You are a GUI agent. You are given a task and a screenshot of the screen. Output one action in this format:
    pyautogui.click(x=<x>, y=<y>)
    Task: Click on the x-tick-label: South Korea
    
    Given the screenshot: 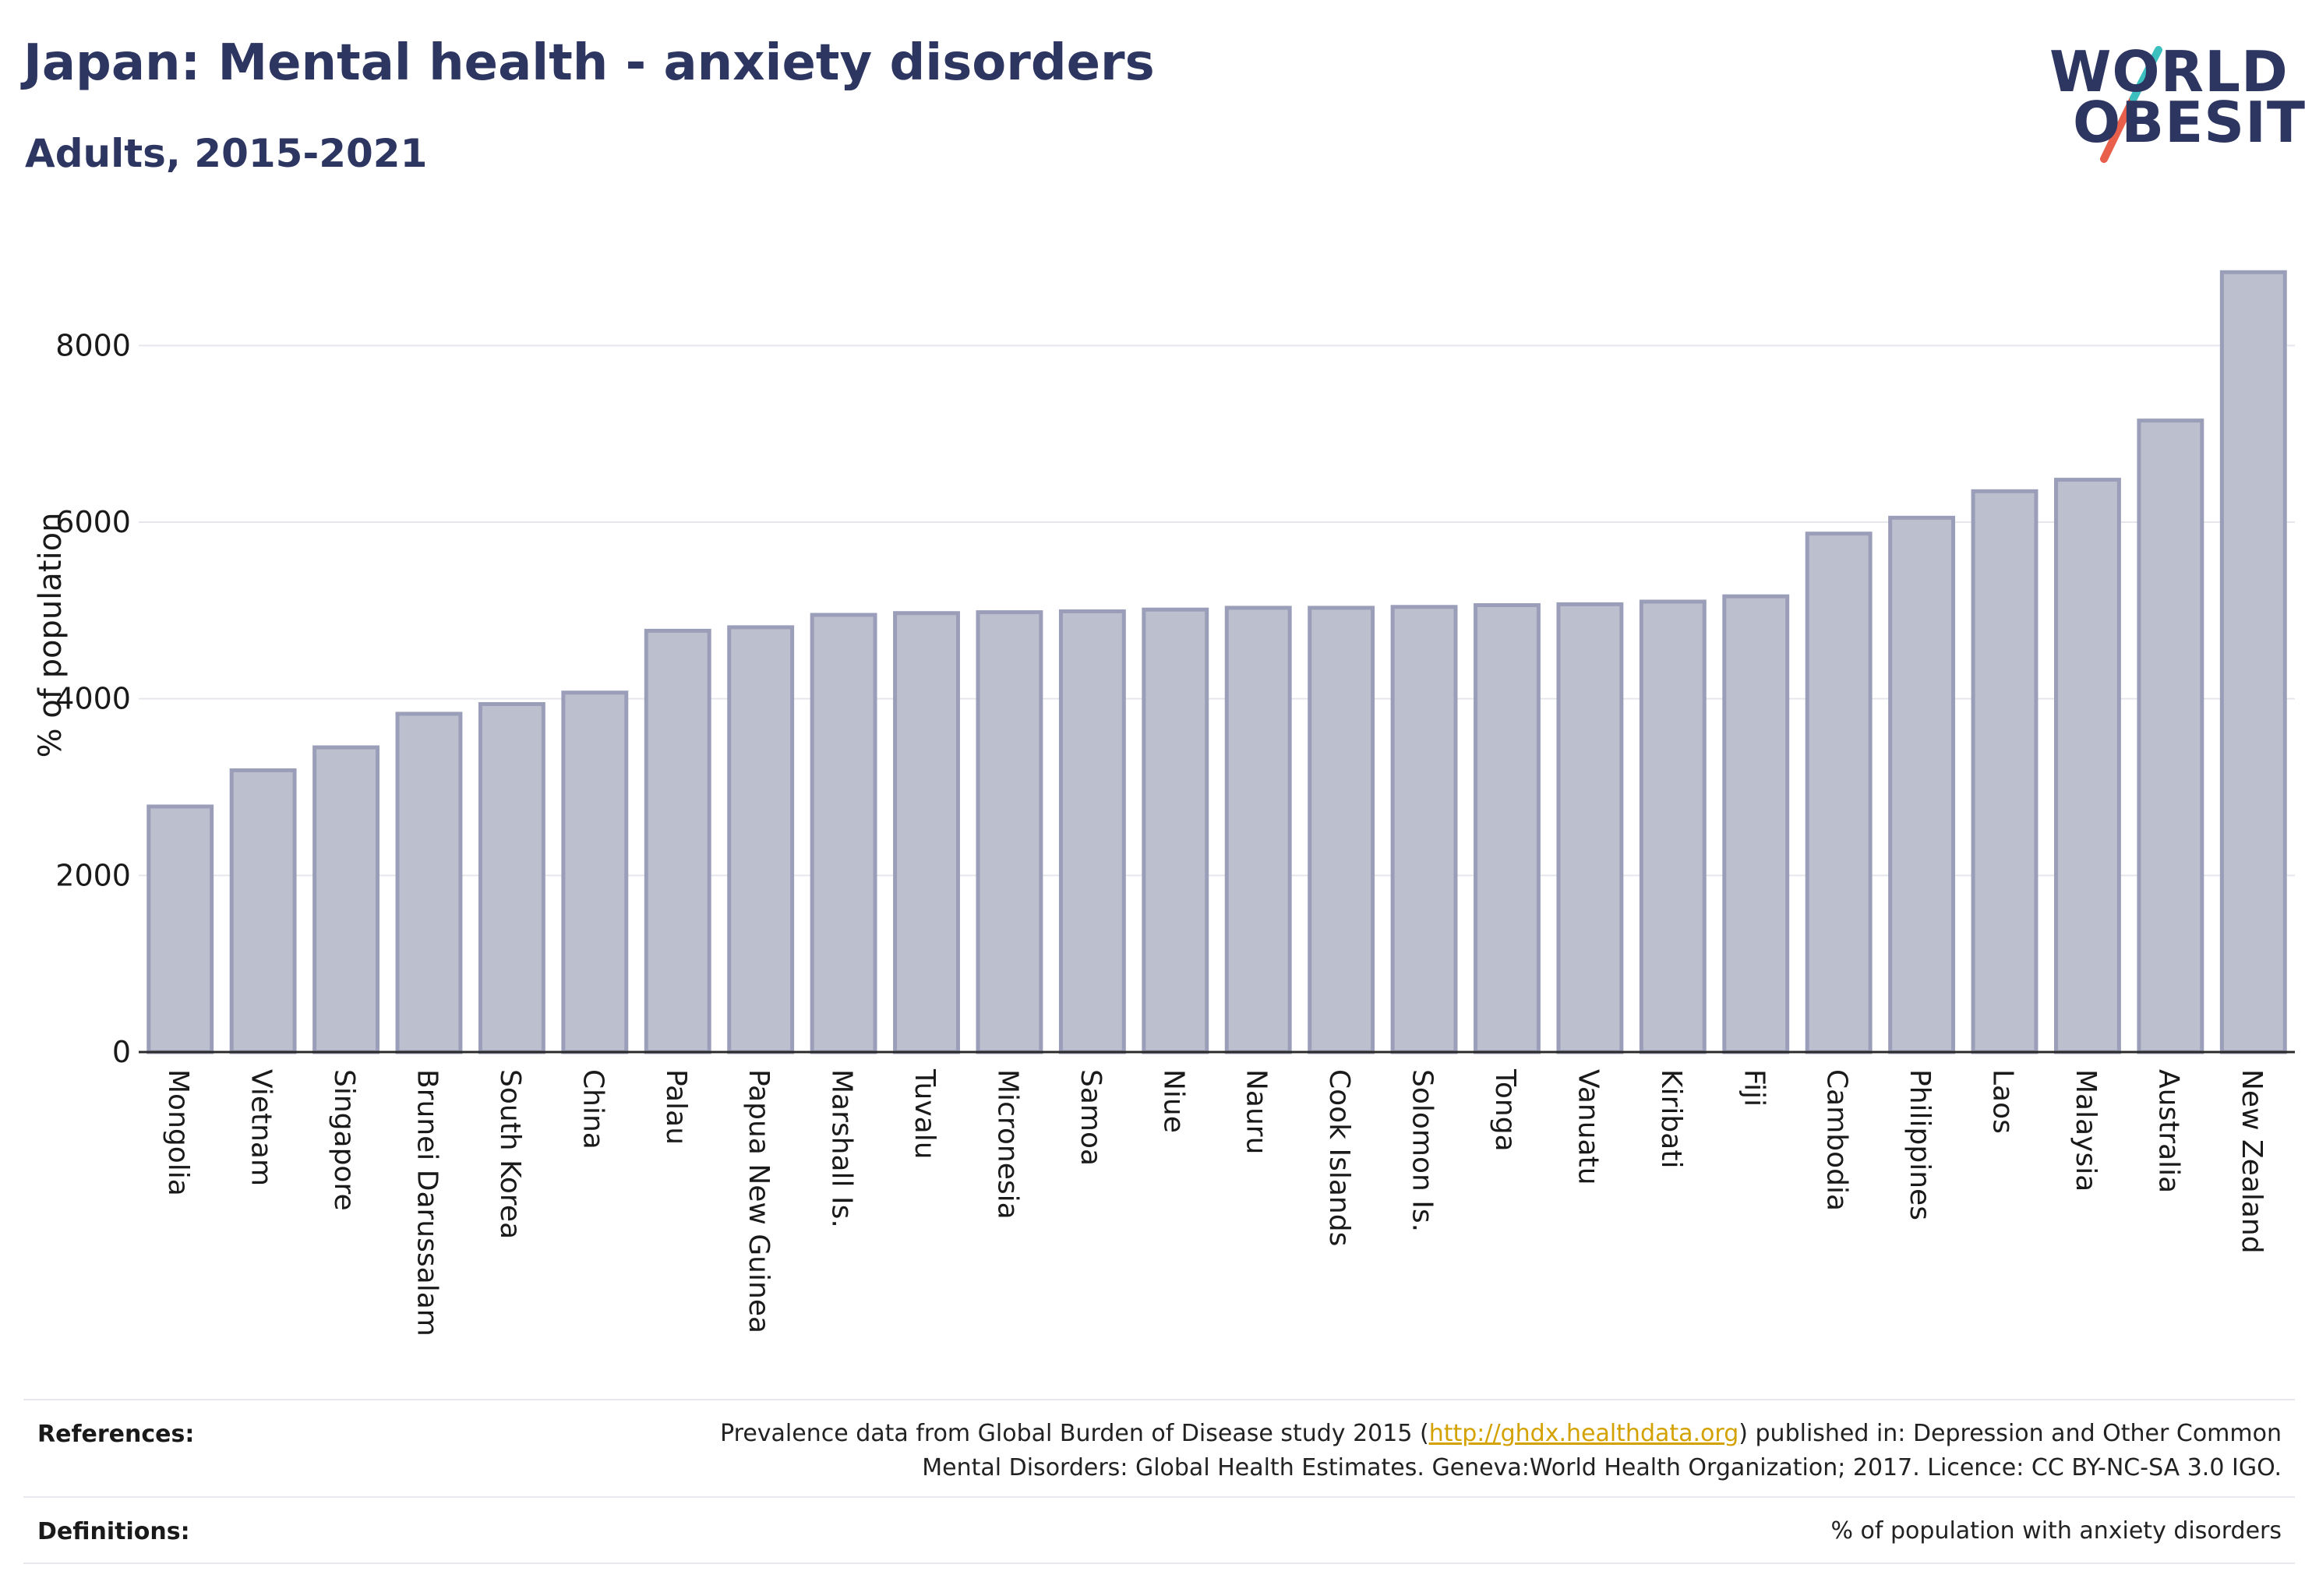 What is the action you would take?
    pyautogui.click(x=510, y=1154)
    